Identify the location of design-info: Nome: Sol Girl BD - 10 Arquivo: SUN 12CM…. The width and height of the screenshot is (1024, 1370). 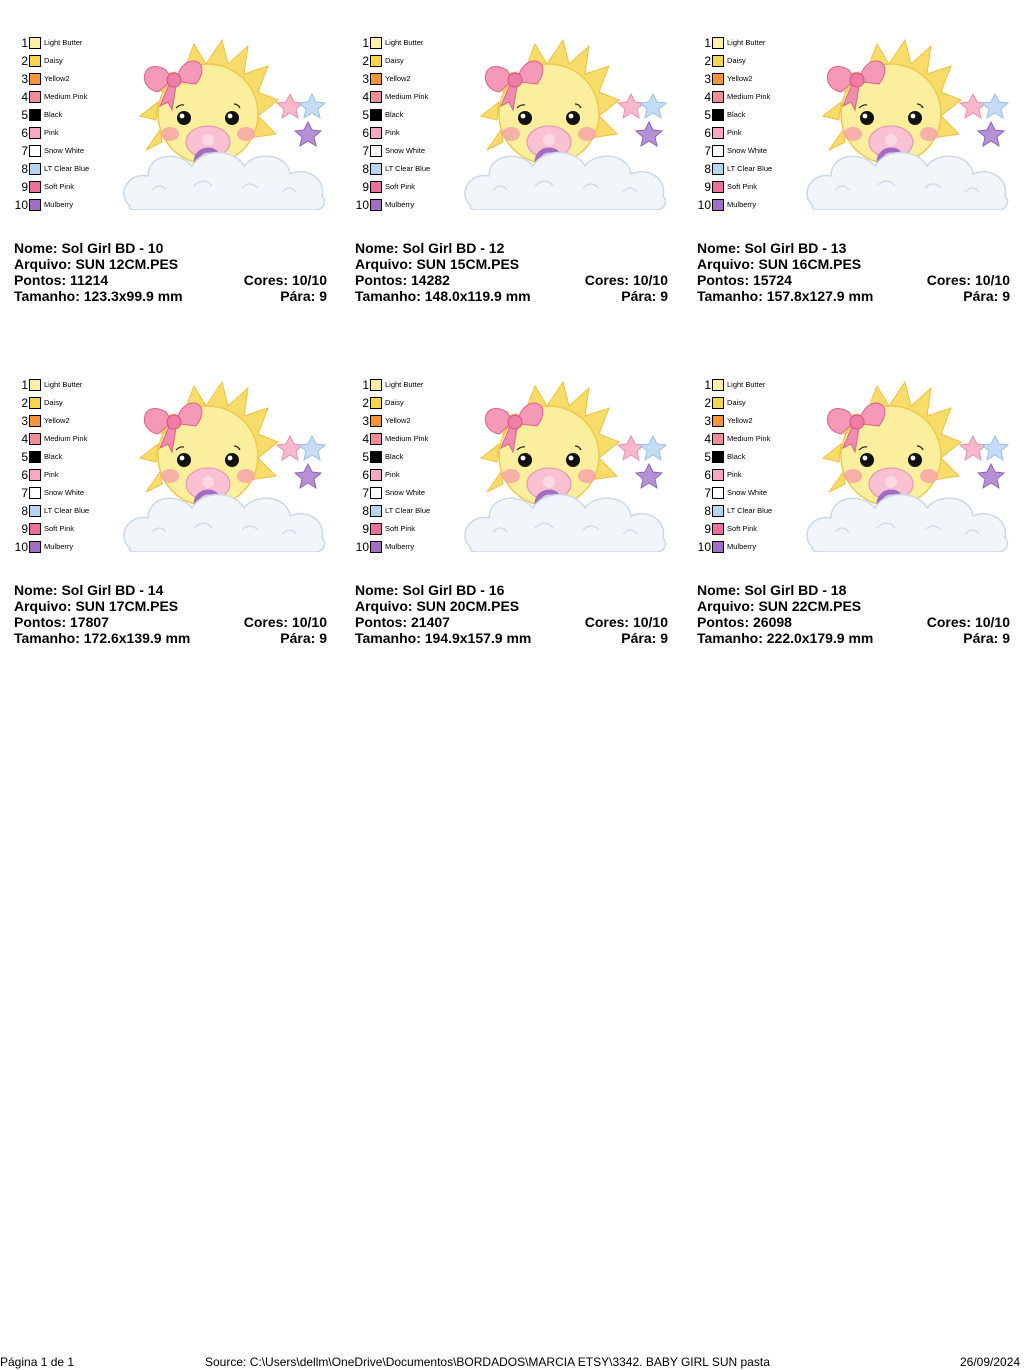
(170, 272).